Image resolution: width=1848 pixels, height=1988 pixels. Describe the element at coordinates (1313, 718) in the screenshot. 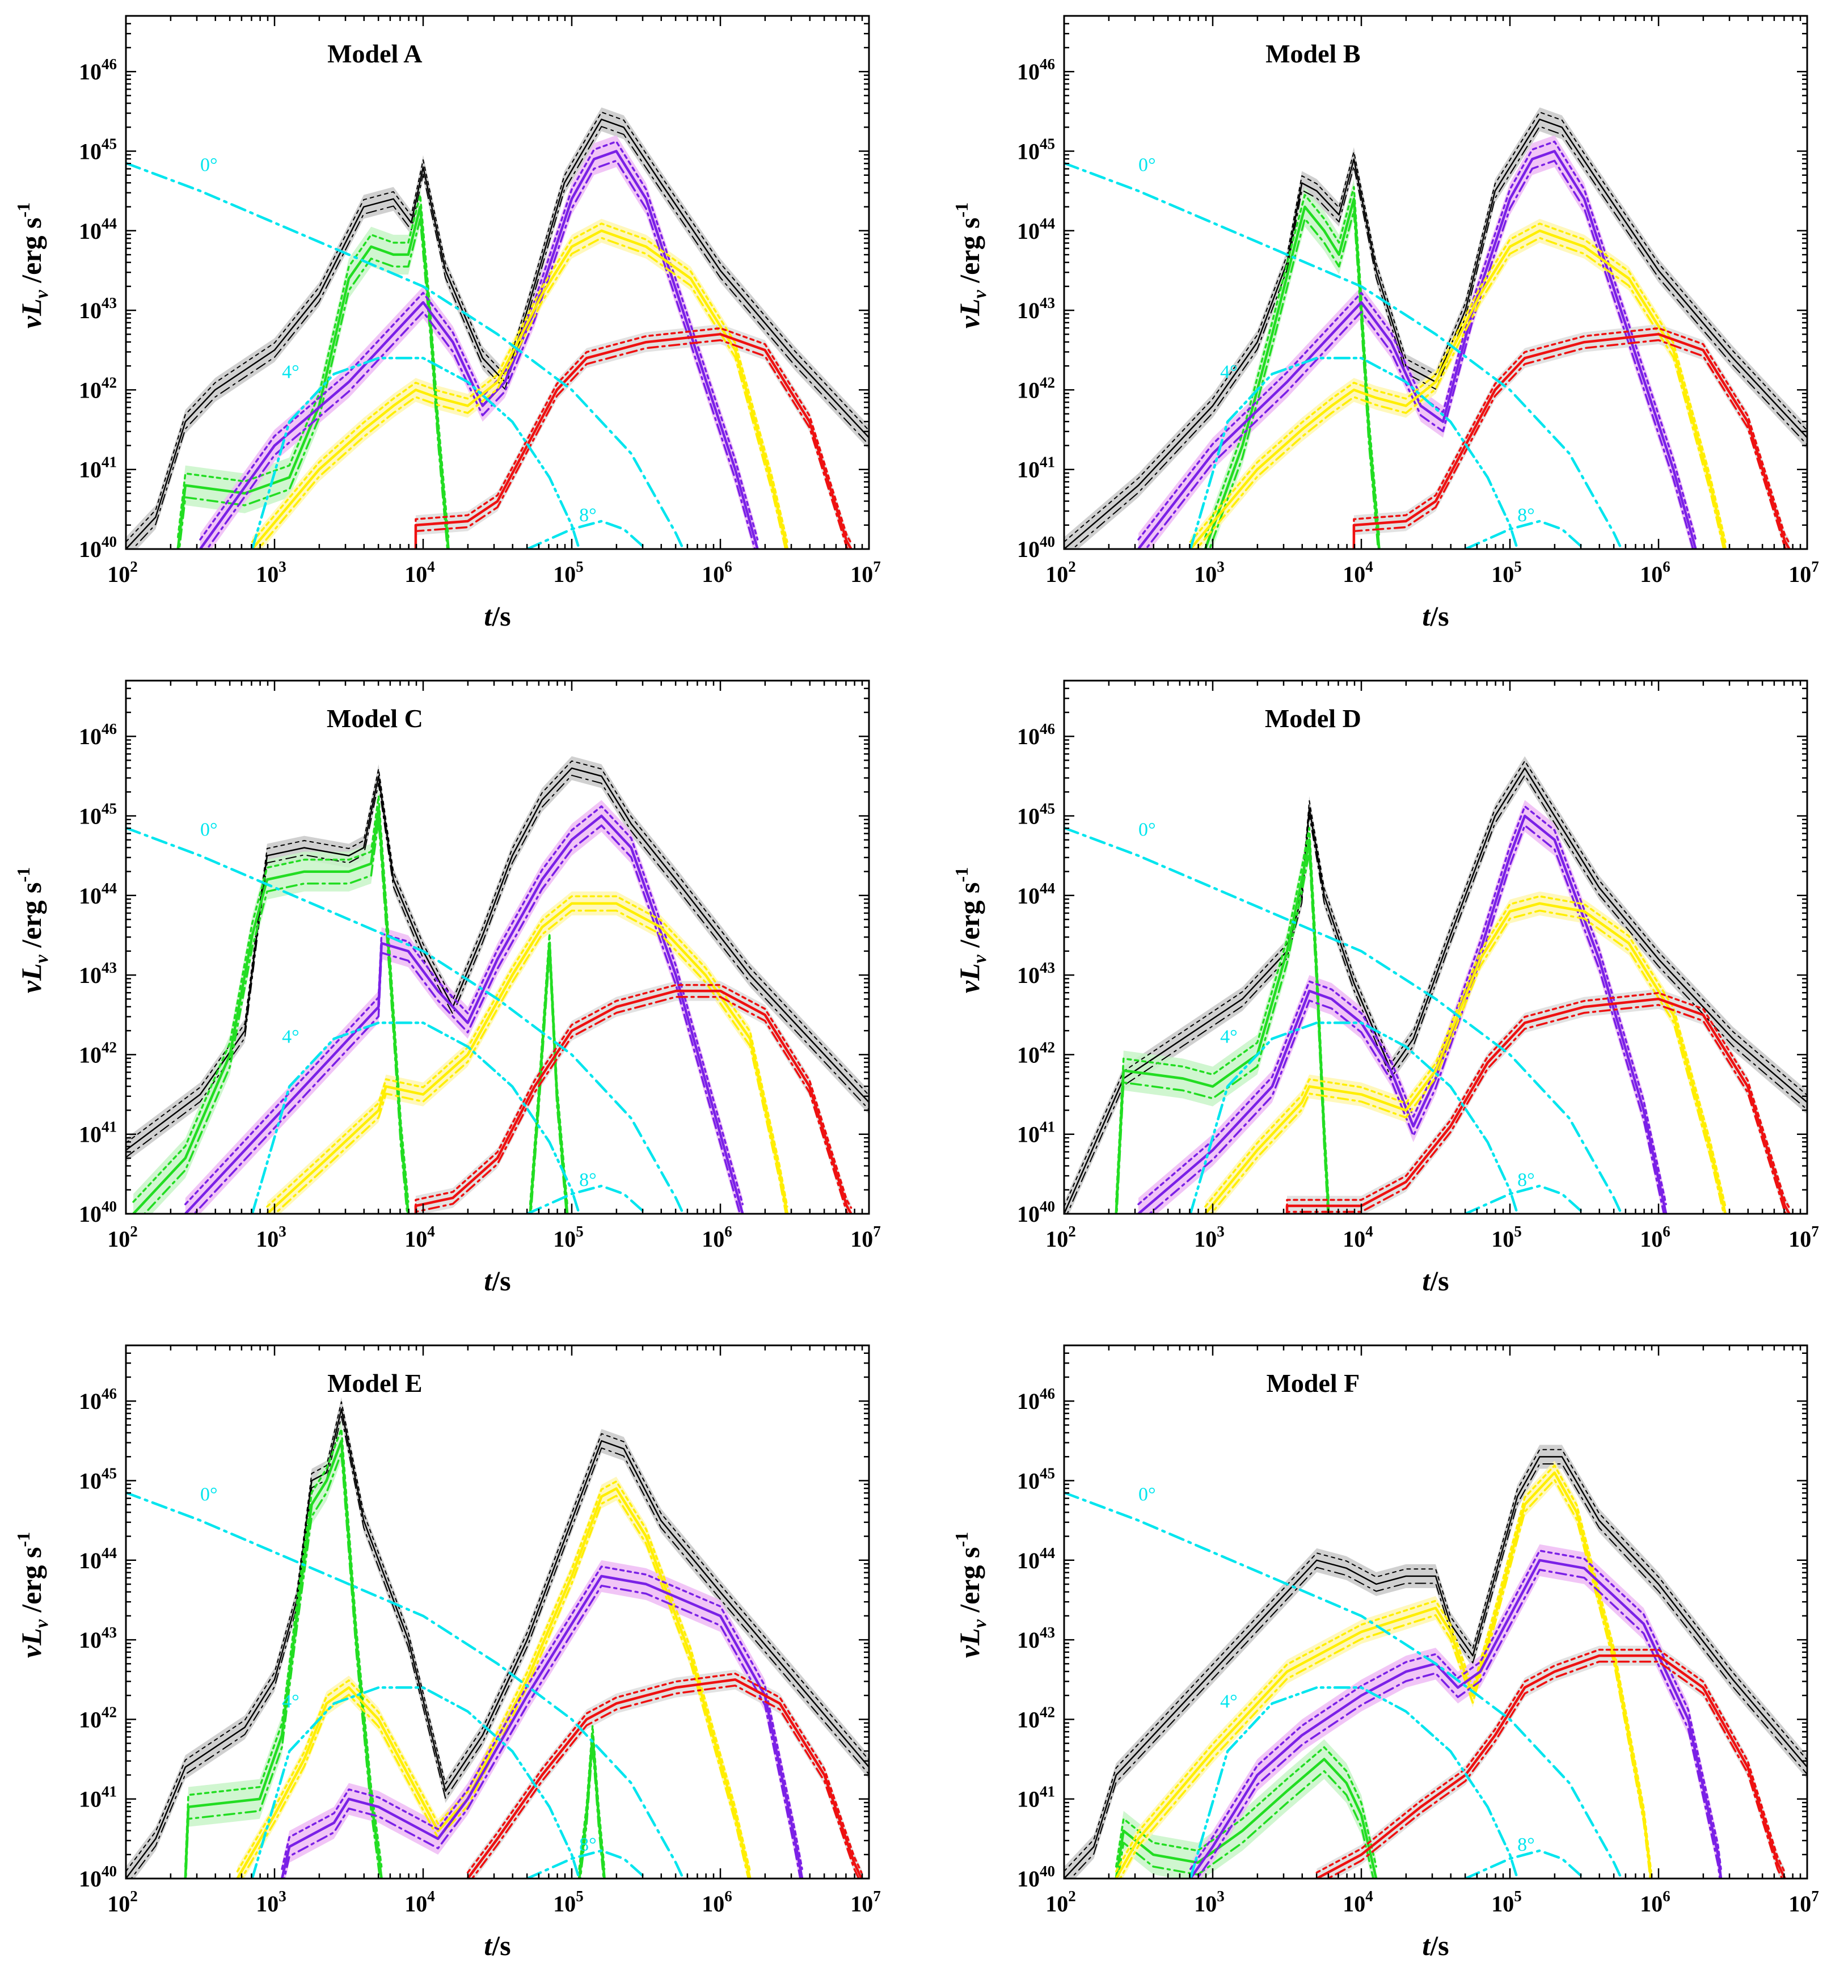

I see `panel-title: Model D` at that location.